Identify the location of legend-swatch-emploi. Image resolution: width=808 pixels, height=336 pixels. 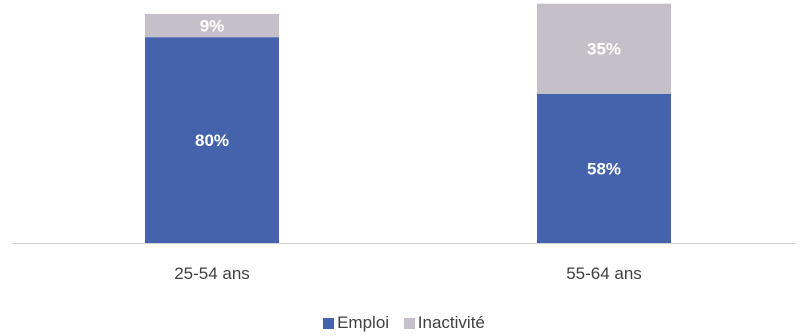
(329, 323).